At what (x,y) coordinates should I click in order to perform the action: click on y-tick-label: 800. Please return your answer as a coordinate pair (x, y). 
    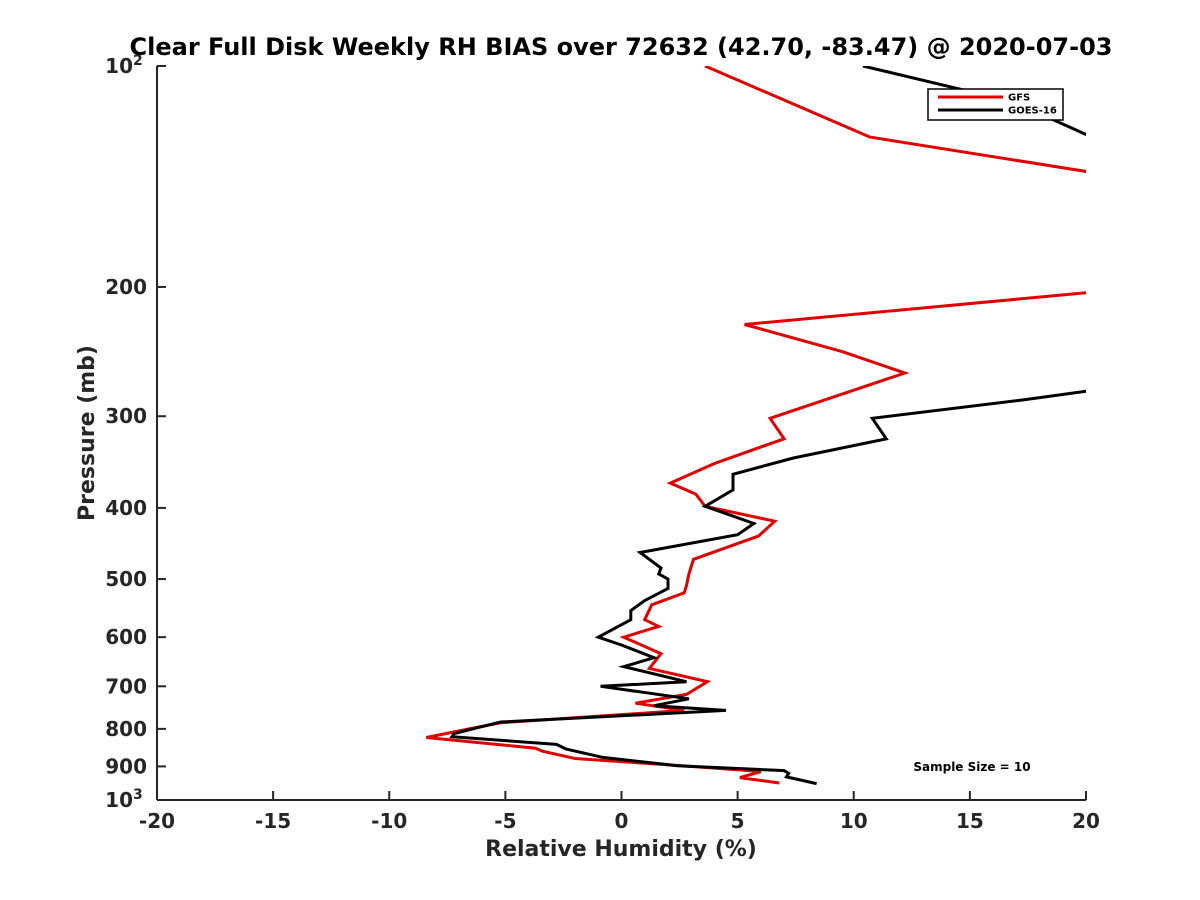
    Looking at the image, I should click on (126, 729).